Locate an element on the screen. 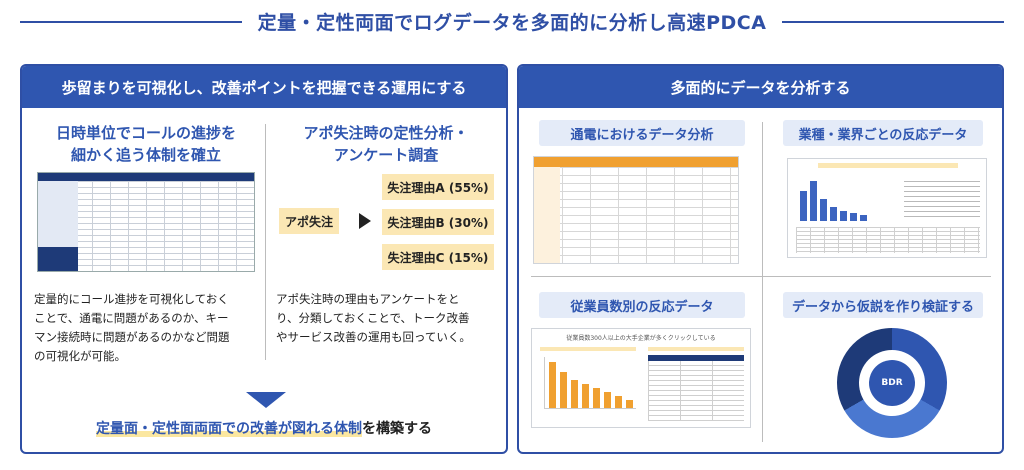  lost-deal-desc-line: り、分類しておくことで、トーク改善 is located at coordinates (373, 318).